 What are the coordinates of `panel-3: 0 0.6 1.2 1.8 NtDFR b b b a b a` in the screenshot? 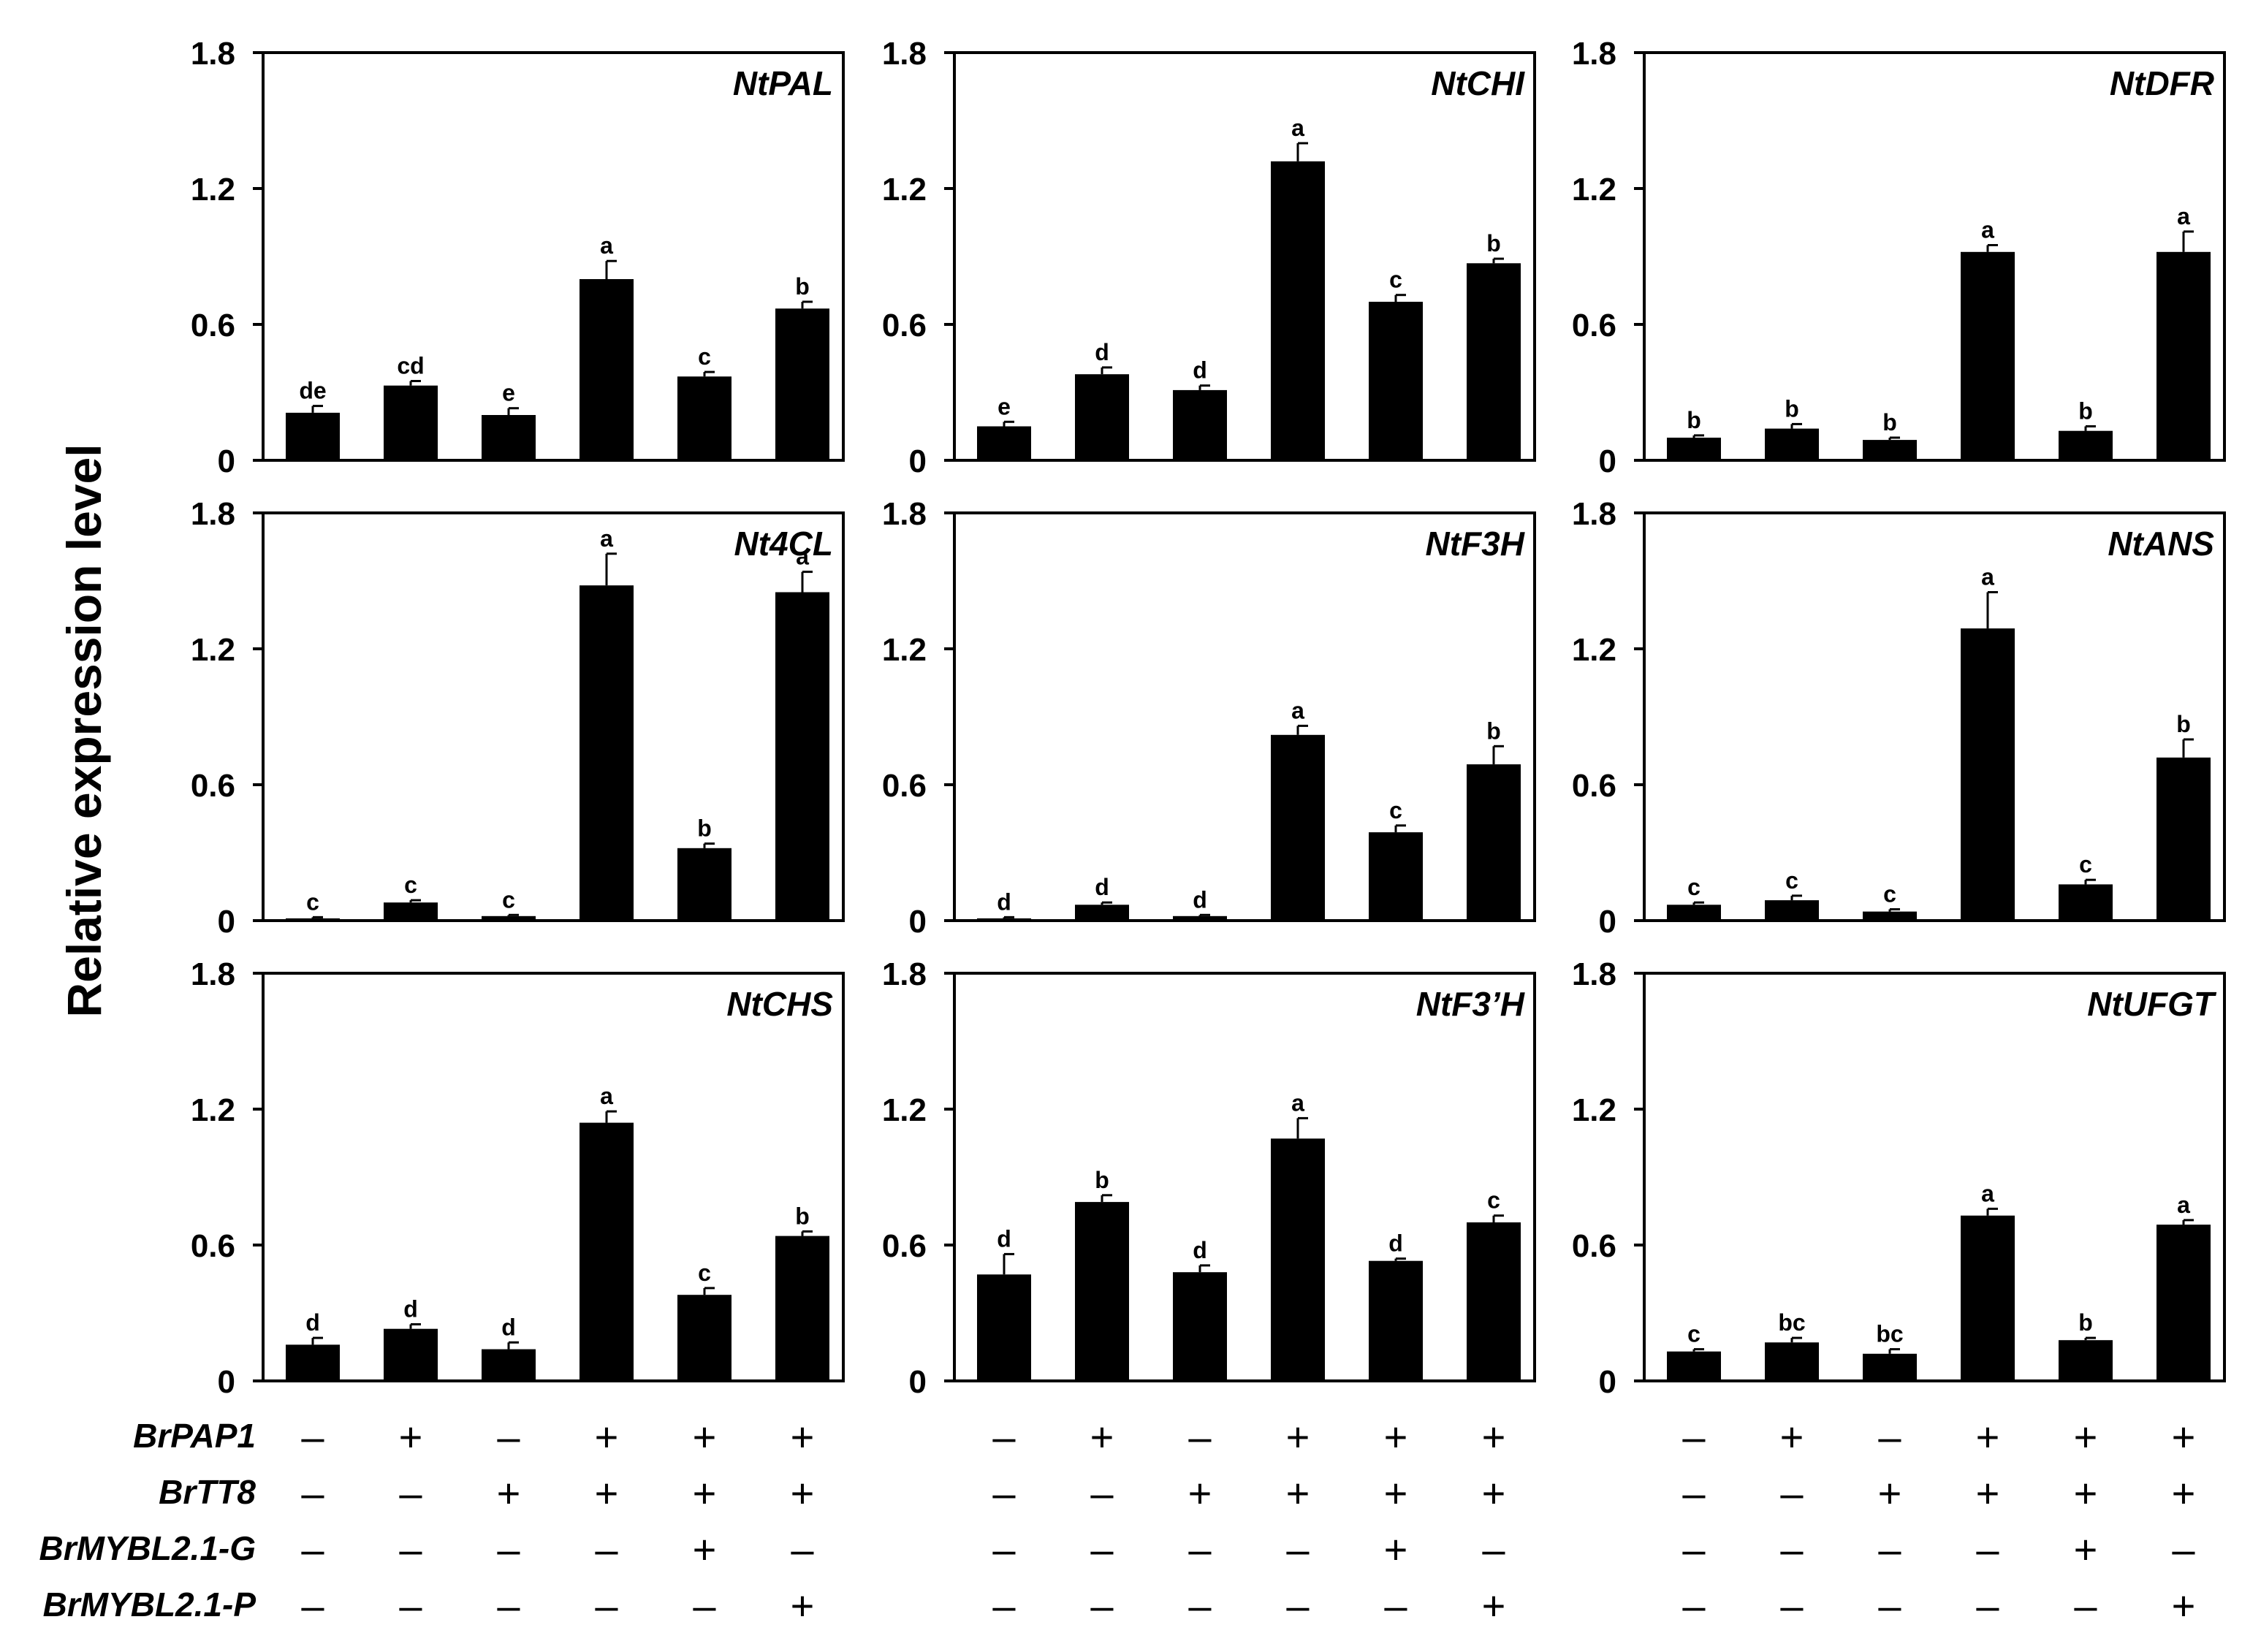 It's located at (1899, 257).